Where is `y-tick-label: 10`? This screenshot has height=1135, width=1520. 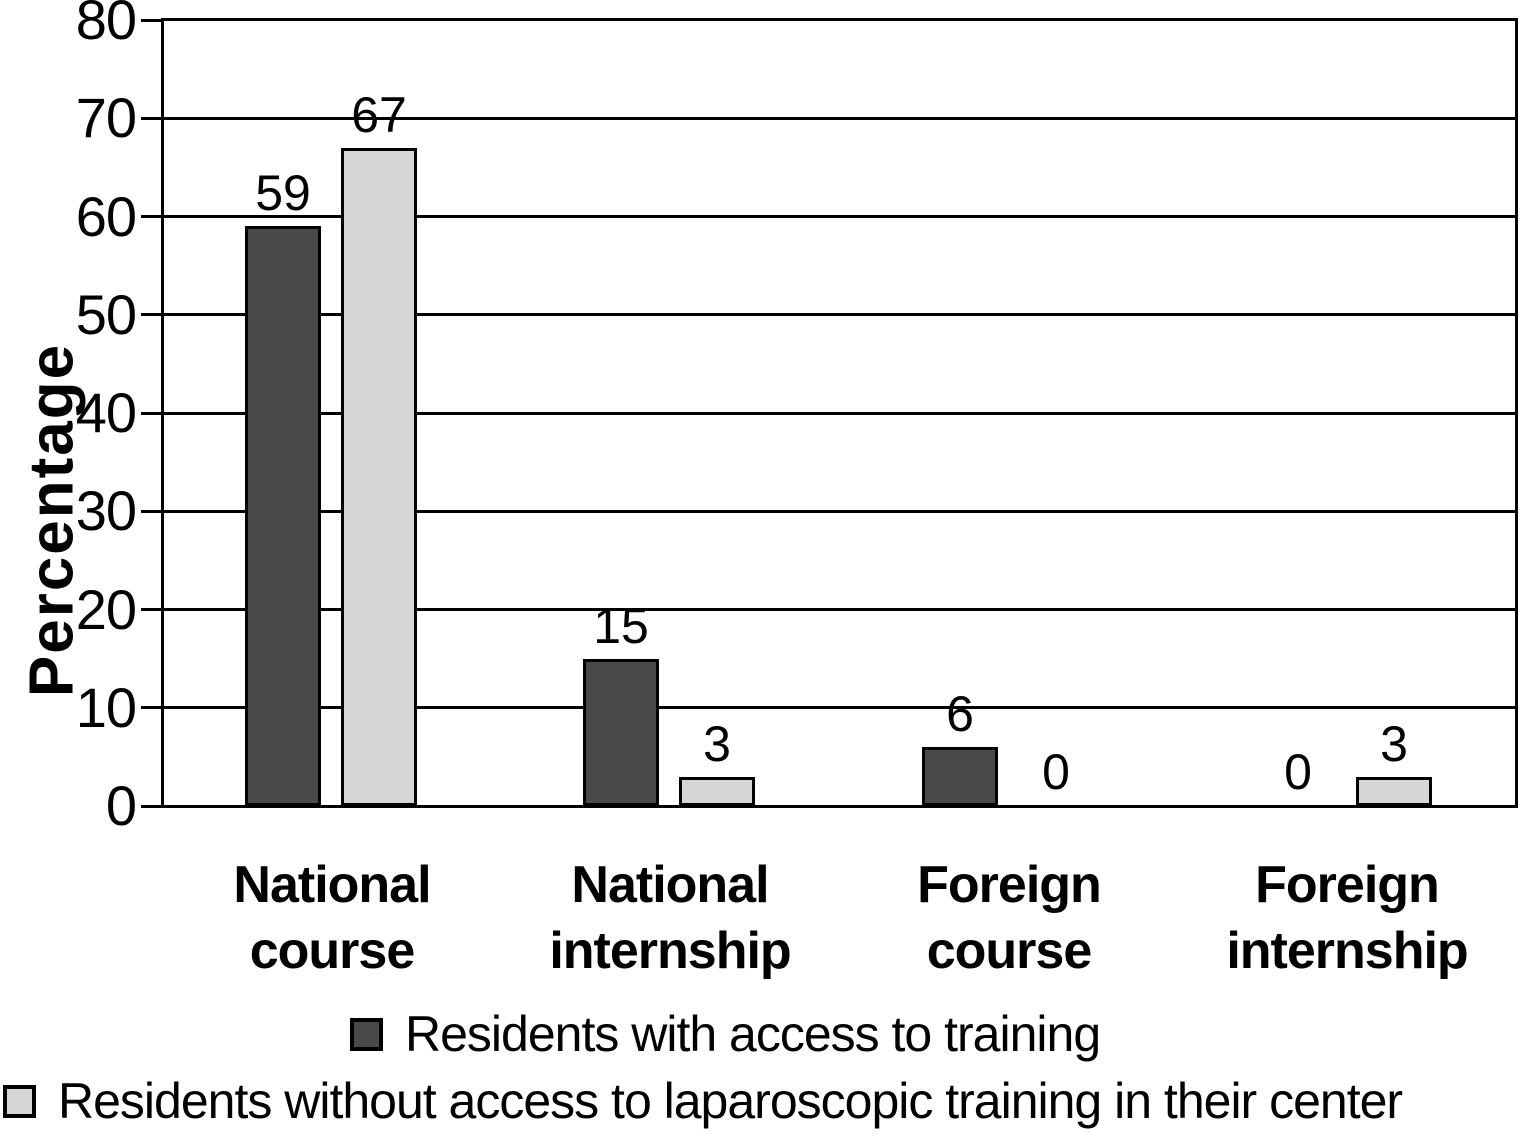
y-tick-label: 10 is located at coordinates (106, 707).